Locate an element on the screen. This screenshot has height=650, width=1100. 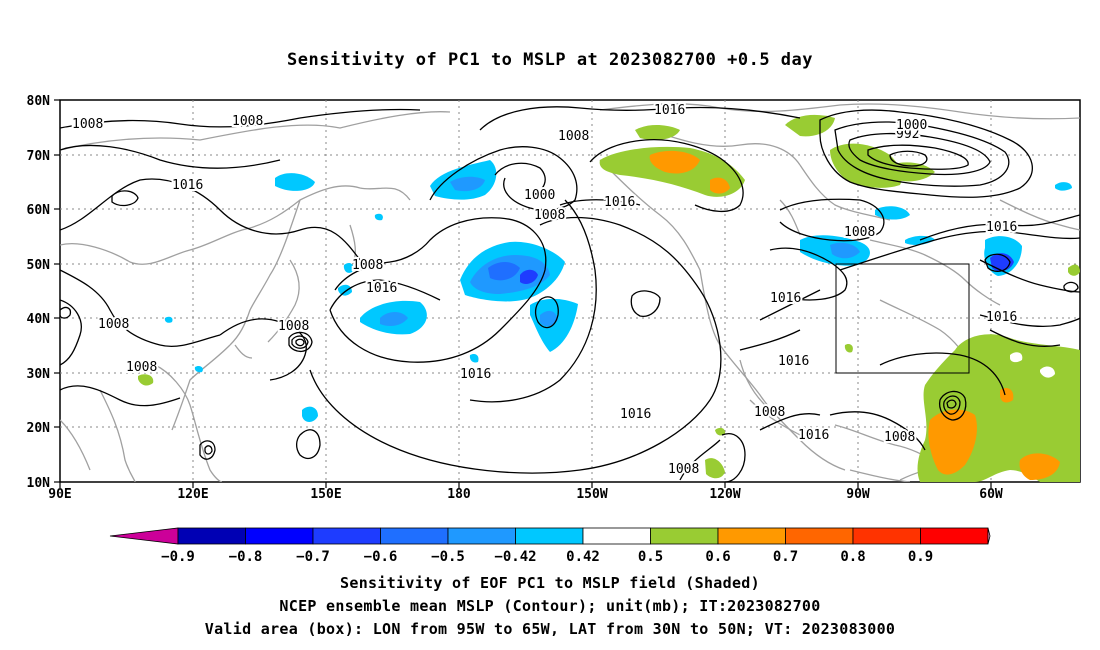
lat-label: 60N is located at coordinates (39, 210).